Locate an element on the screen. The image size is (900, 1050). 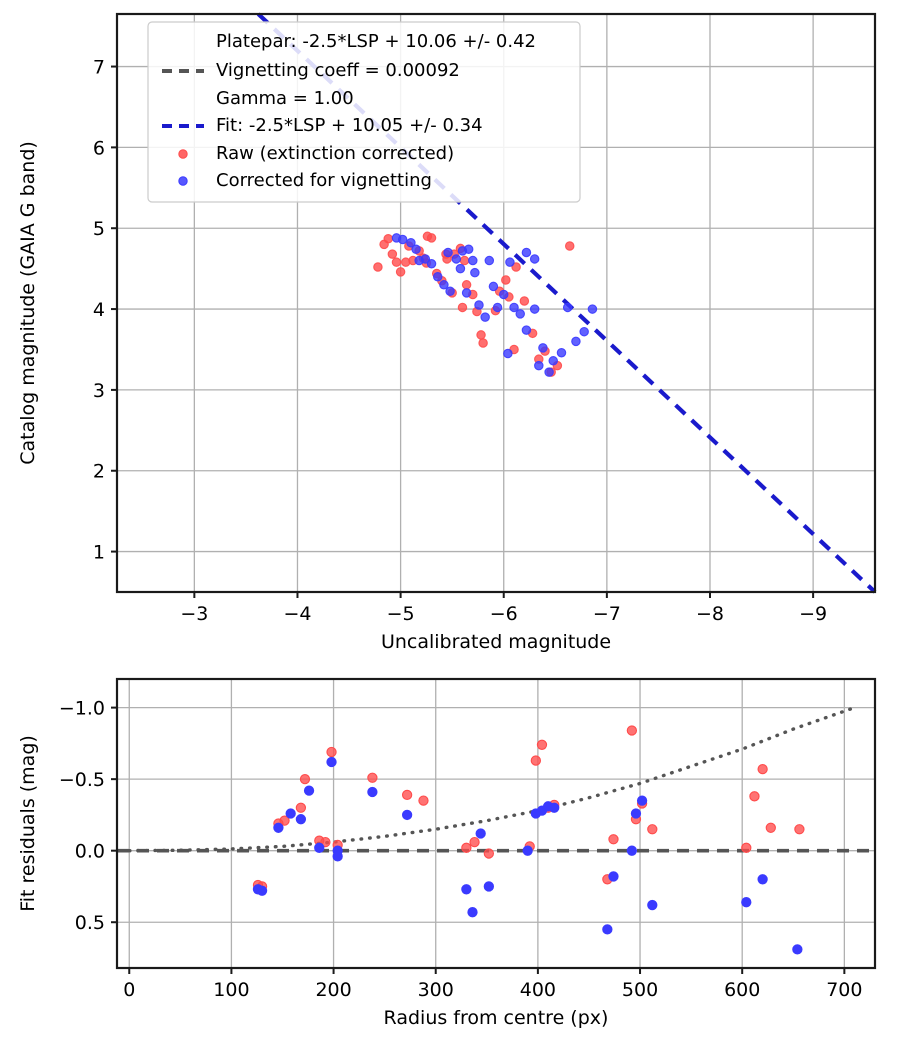
x-tick-label: 200 is located at coordinates (333, 990).